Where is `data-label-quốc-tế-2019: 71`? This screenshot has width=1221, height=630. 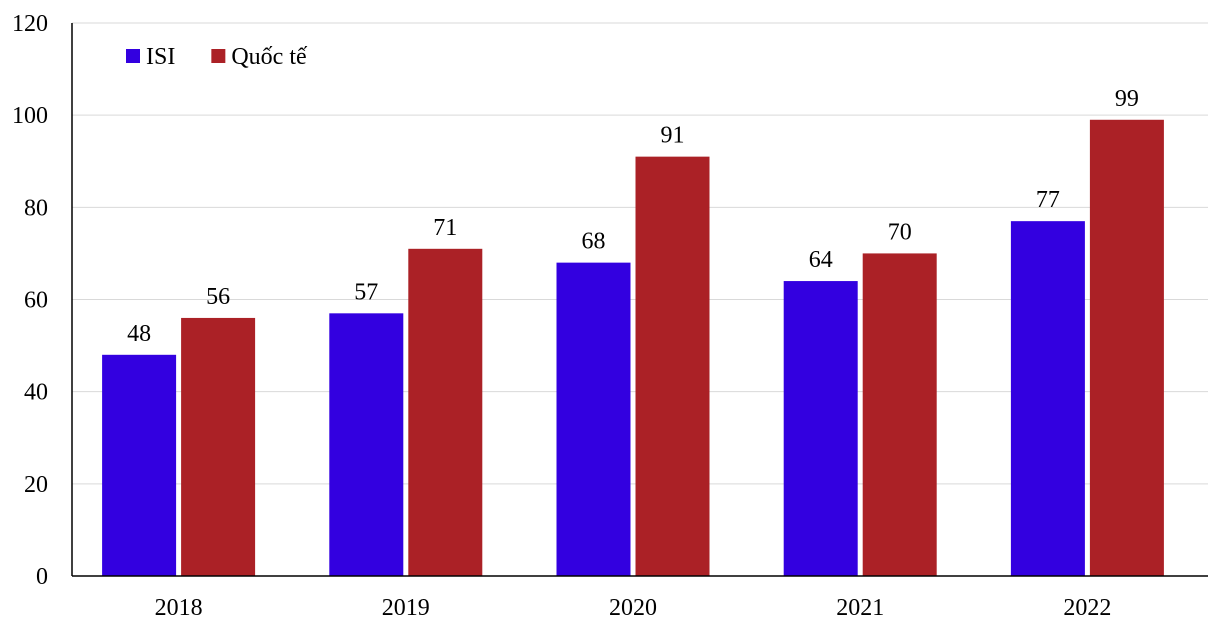
data-label-quốc-tế-2019: 71 is located at coordinates (445, 228).